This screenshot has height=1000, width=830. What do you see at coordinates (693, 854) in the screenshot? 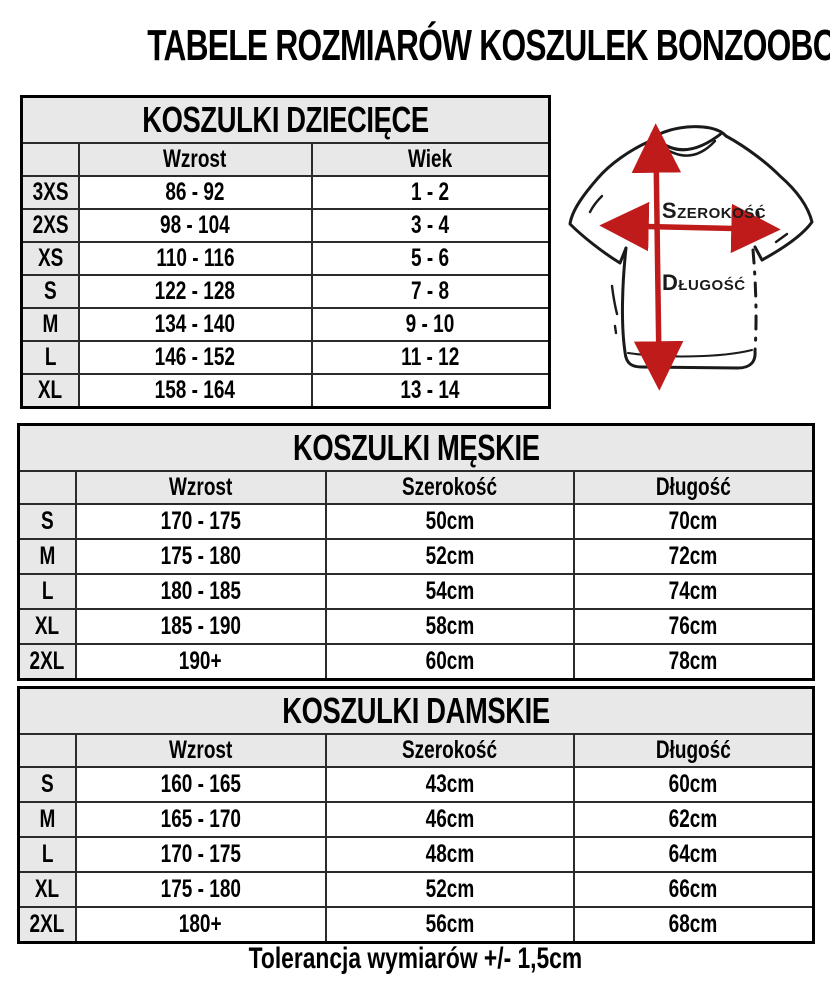
I see `dlugosc-cell: 64cm` at bounding box center [693, 854].